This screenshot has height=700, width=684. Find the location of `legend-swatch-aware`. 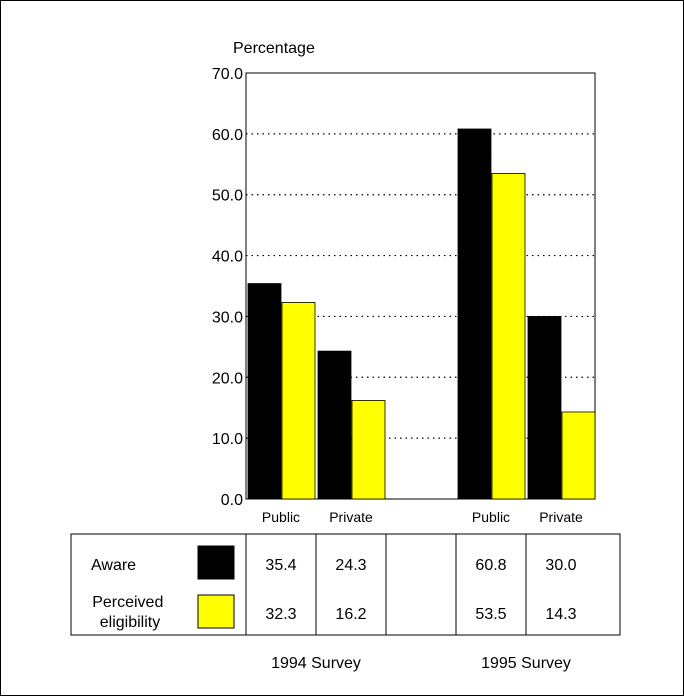

legend-swatch-aware is located at coordinates (216, 562).